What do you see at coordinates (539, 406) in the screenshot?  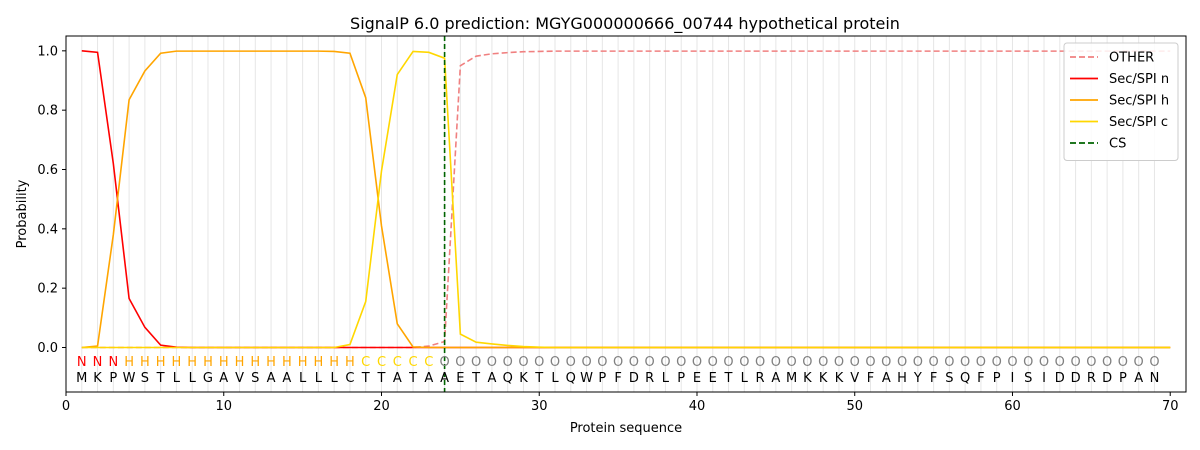 I see `x-tick-label: 30` at bounding box center [539, 406].